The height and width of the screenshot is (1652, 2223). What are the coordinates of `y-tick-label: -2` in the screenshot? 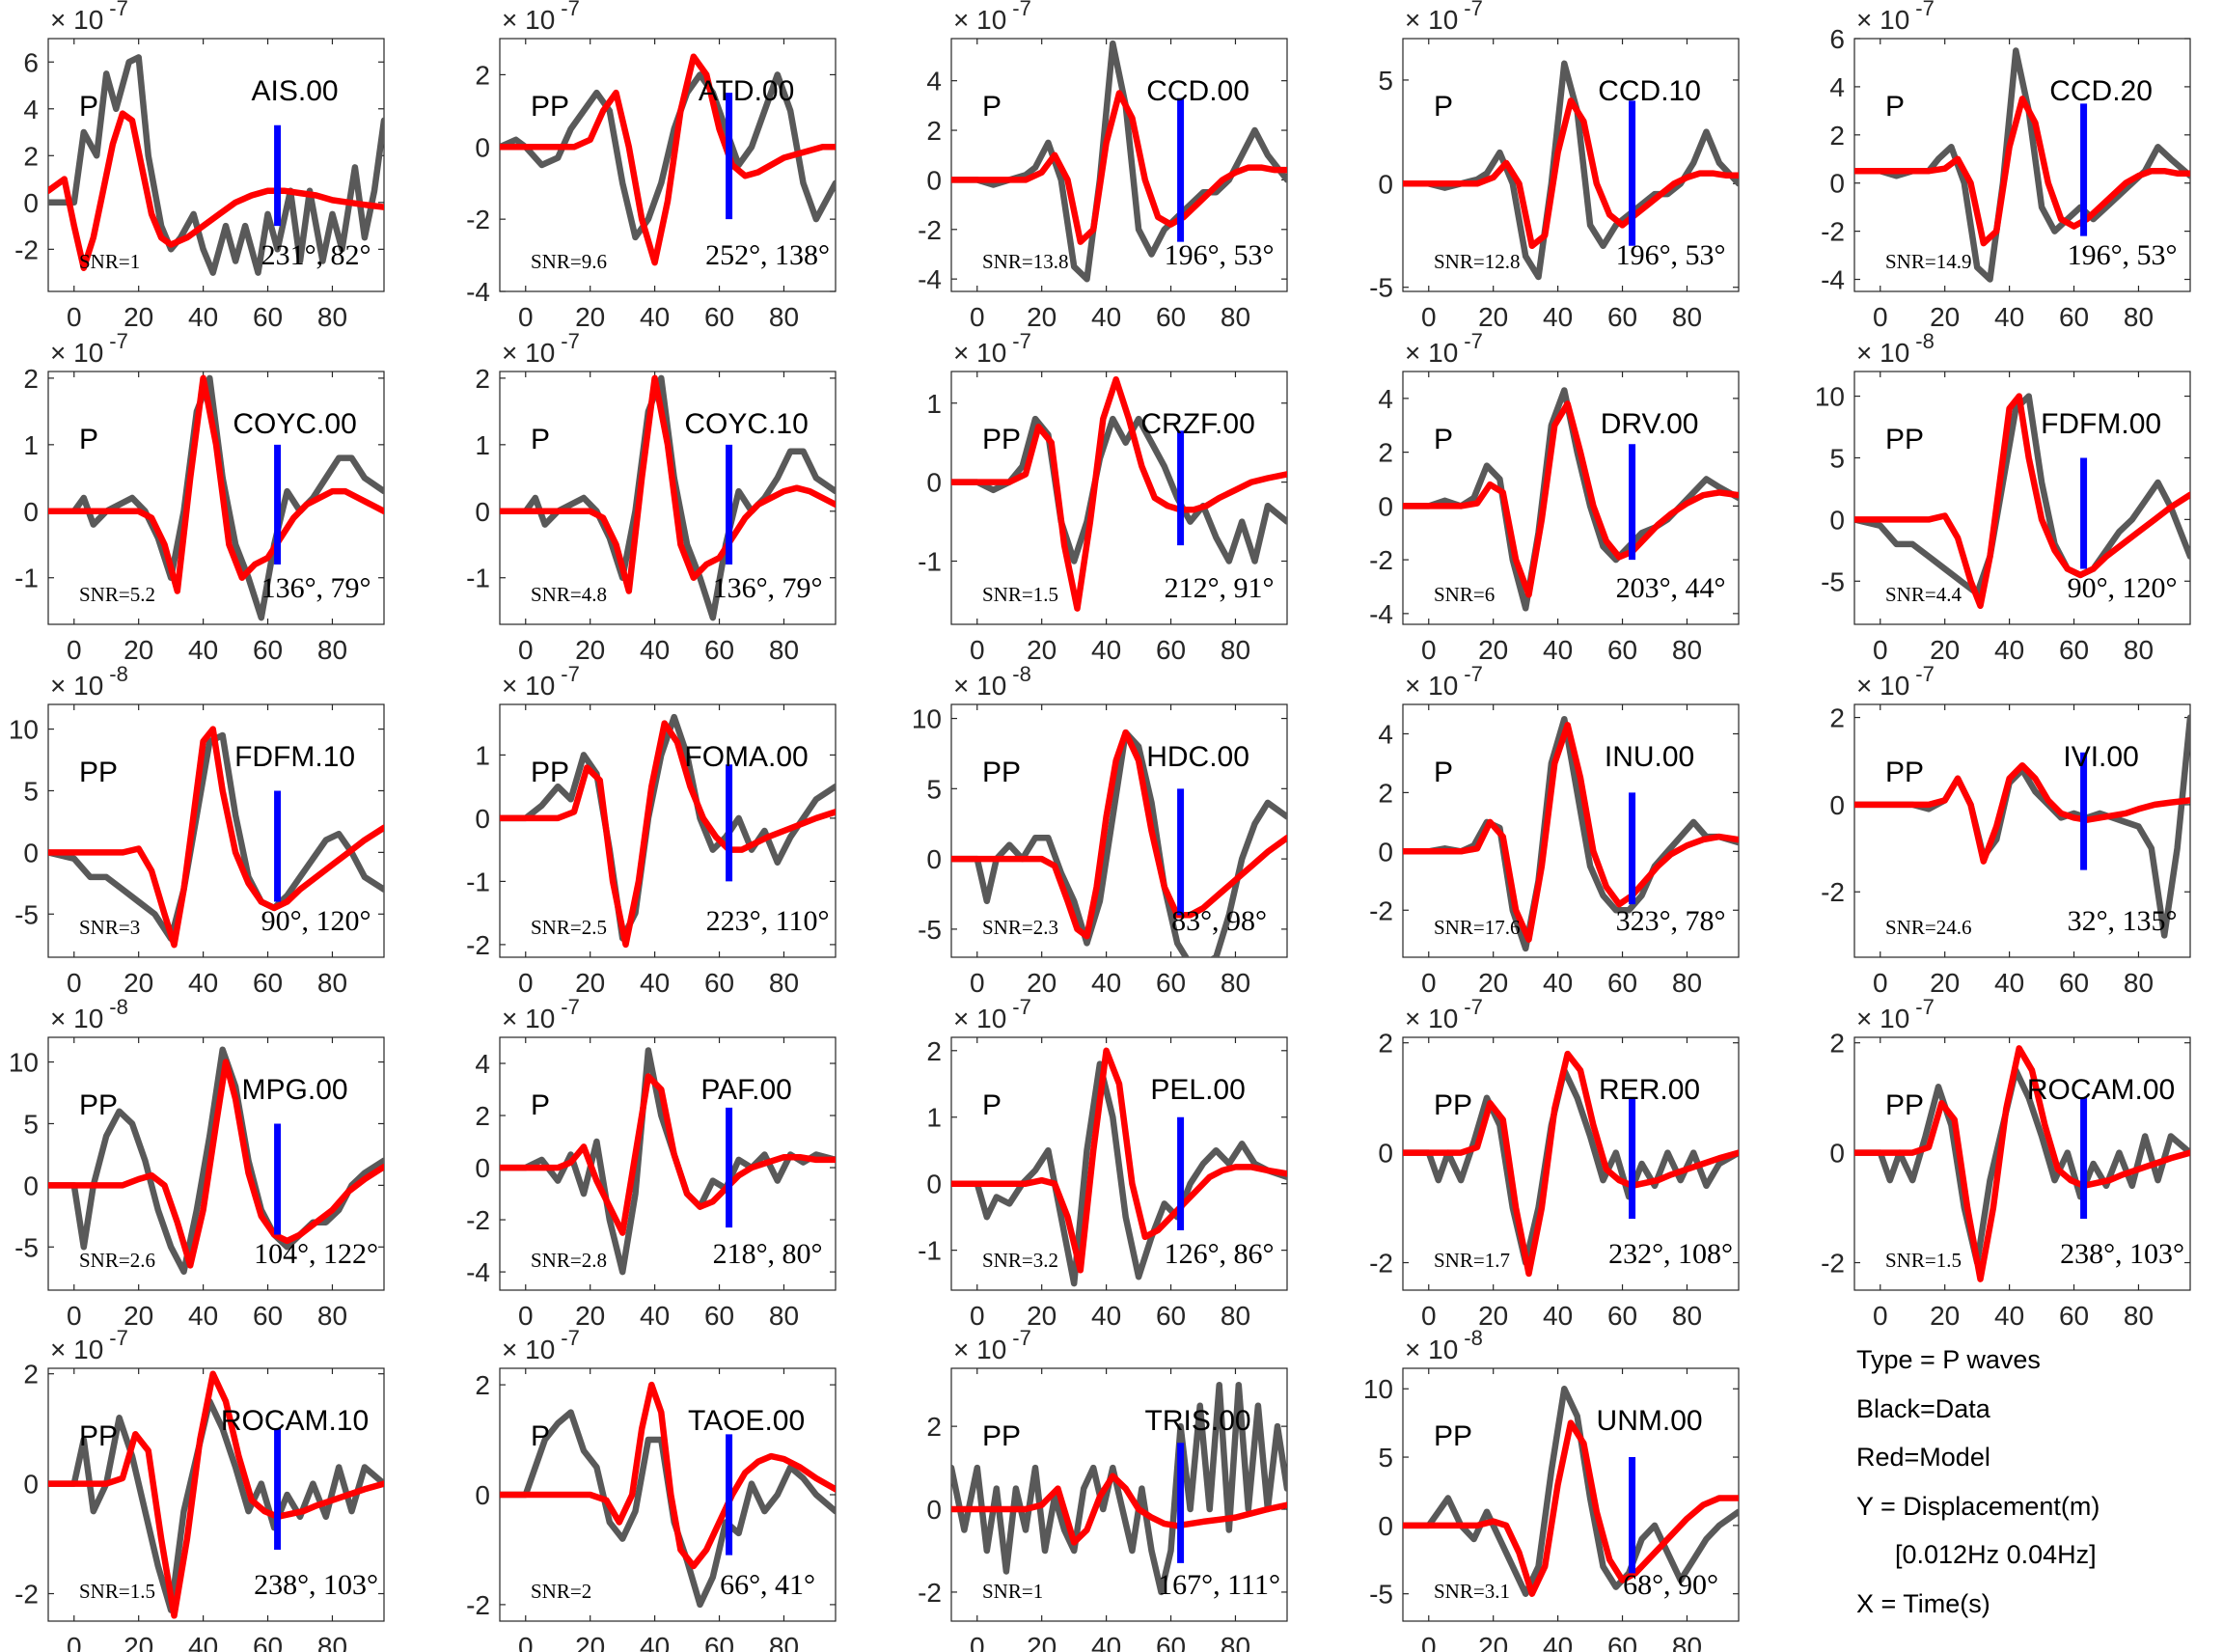 It's located at (1381, 560).